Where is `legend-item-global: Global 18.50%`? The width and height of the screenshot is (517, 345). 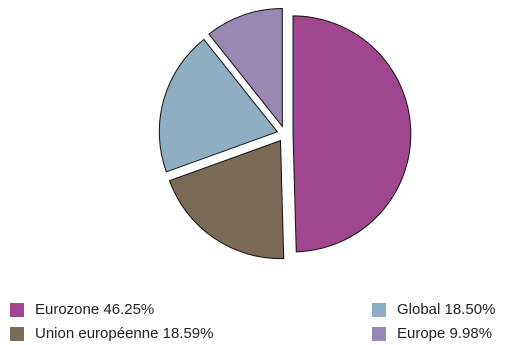 legend-item-global: Global 18.50% is located at coordinates (433, 309).